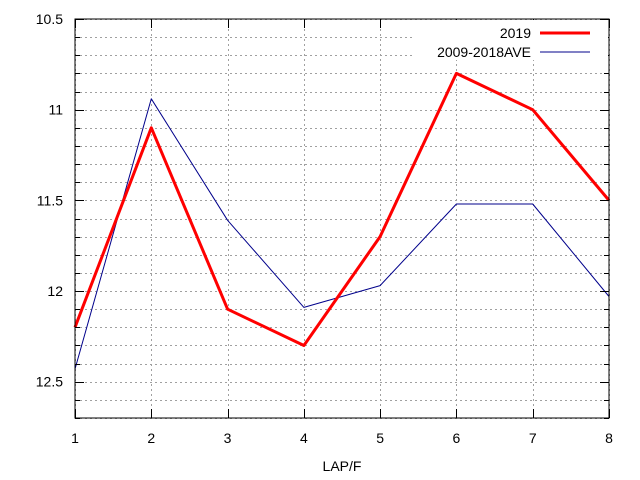  I want to click on legend: 2019 2009-2018AVE, so click(511, 40).